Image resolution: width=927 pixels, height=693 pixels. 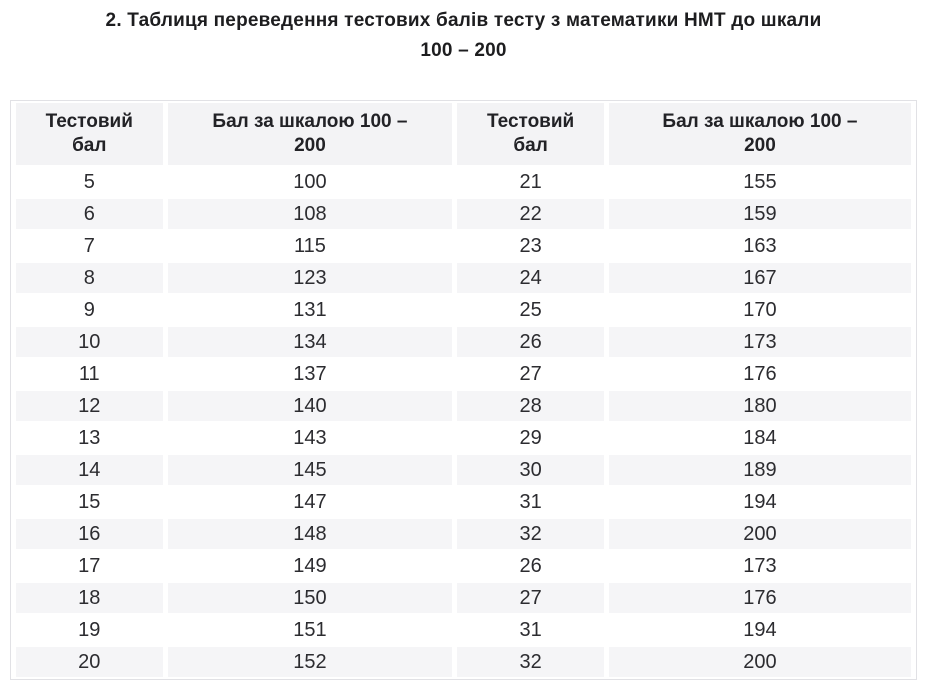 What do you see at coordinates (89, 342) in the screenshot?
I see `table-cell: 10` at bounding box center [89, 342].